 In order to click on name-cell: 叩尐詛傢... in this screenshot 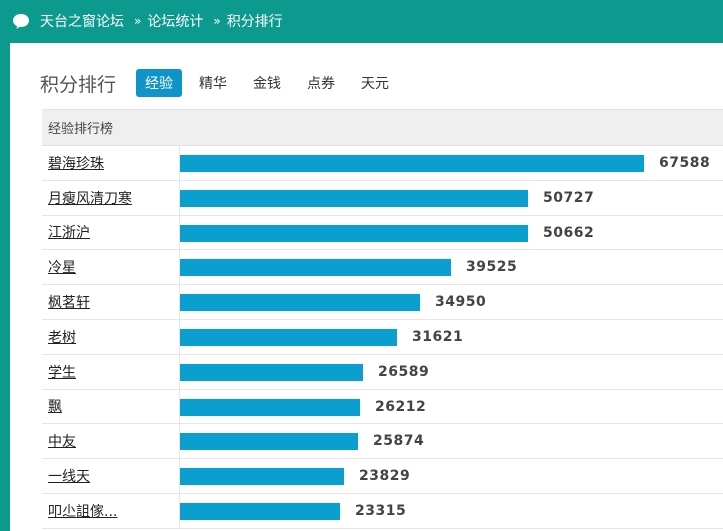, I will do `click(111, 510)`.